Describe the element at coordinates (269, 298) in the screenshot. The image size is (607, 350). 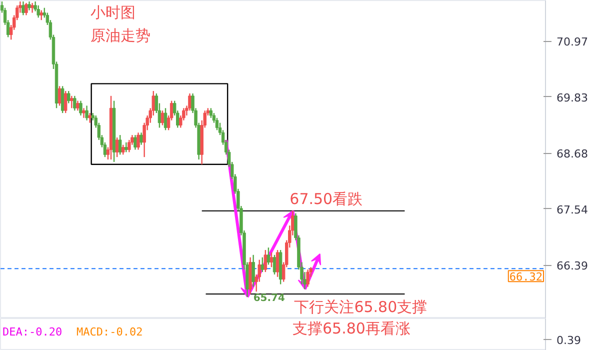
I see `annotation: 65.74` at that location.